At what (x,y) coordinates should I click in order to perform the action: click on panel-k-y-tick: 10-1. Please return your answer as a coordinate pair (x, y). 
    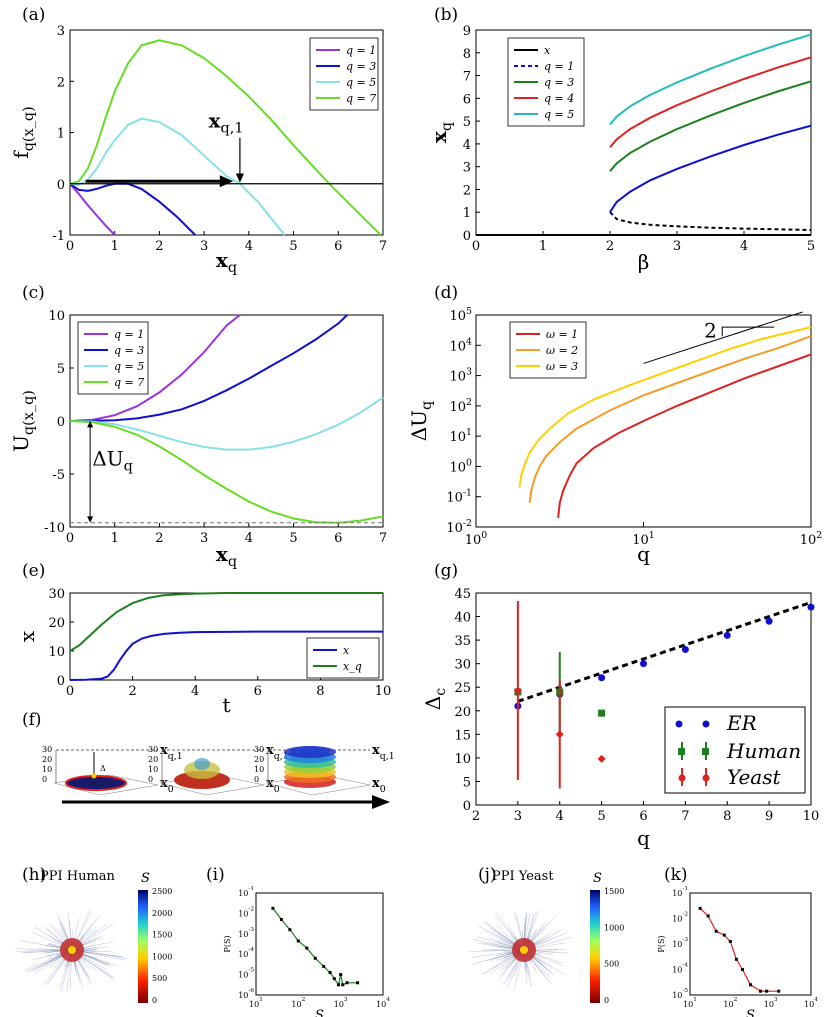
    Looking at the image, I should click on (680, 892).